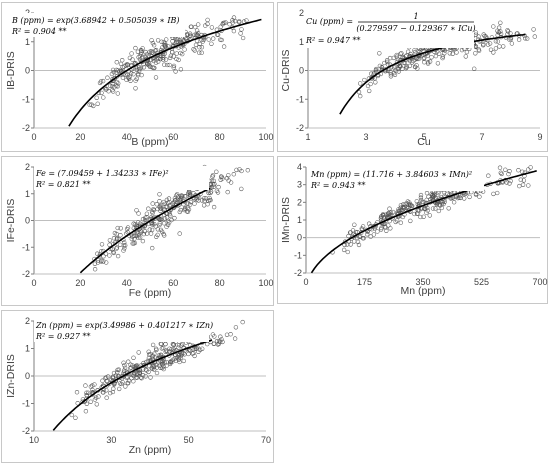  What do you see at coordinates (27, 321) in the screenshot?
I see `y-tick-label: 2` at bounding box center [27, 321].